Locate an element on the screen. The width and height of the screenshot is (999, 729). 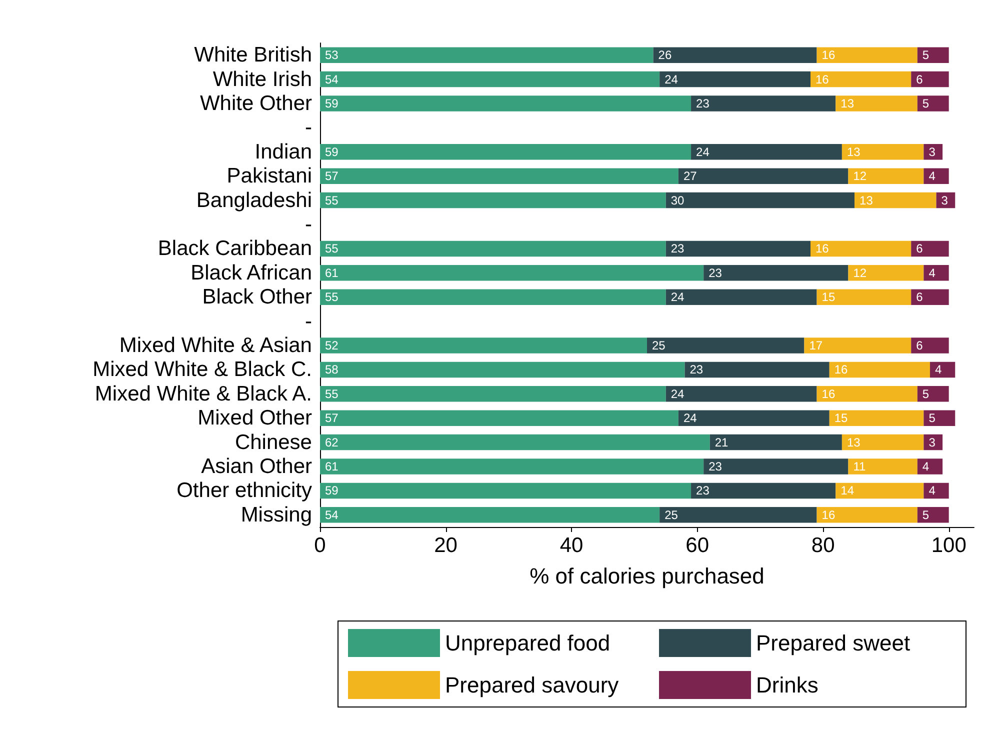
x-tick-label: 80 is located at coordinates (823, 545).